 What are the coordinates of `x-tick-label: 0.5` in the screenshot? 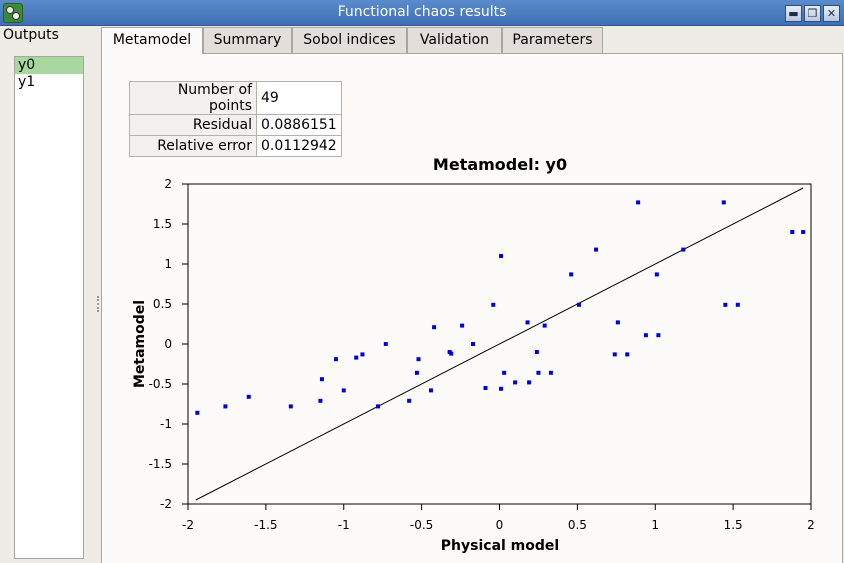 It's located at (577, 525).